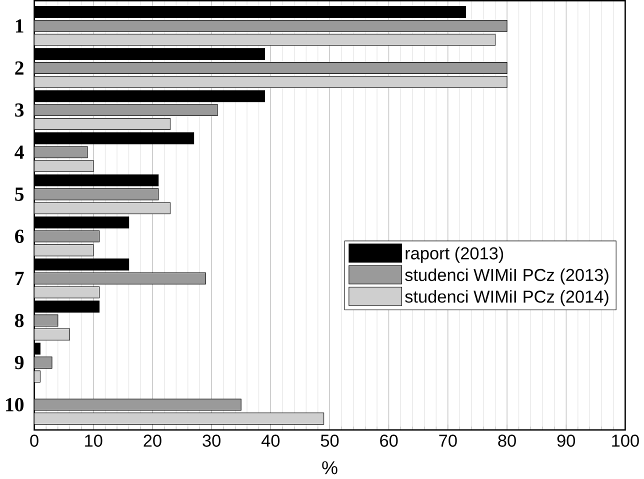 This screenshot has height=479, width=644. Describe the element at coordinates (19, 68) in the screenshot. I see `y-tick-label: 2` at that location.